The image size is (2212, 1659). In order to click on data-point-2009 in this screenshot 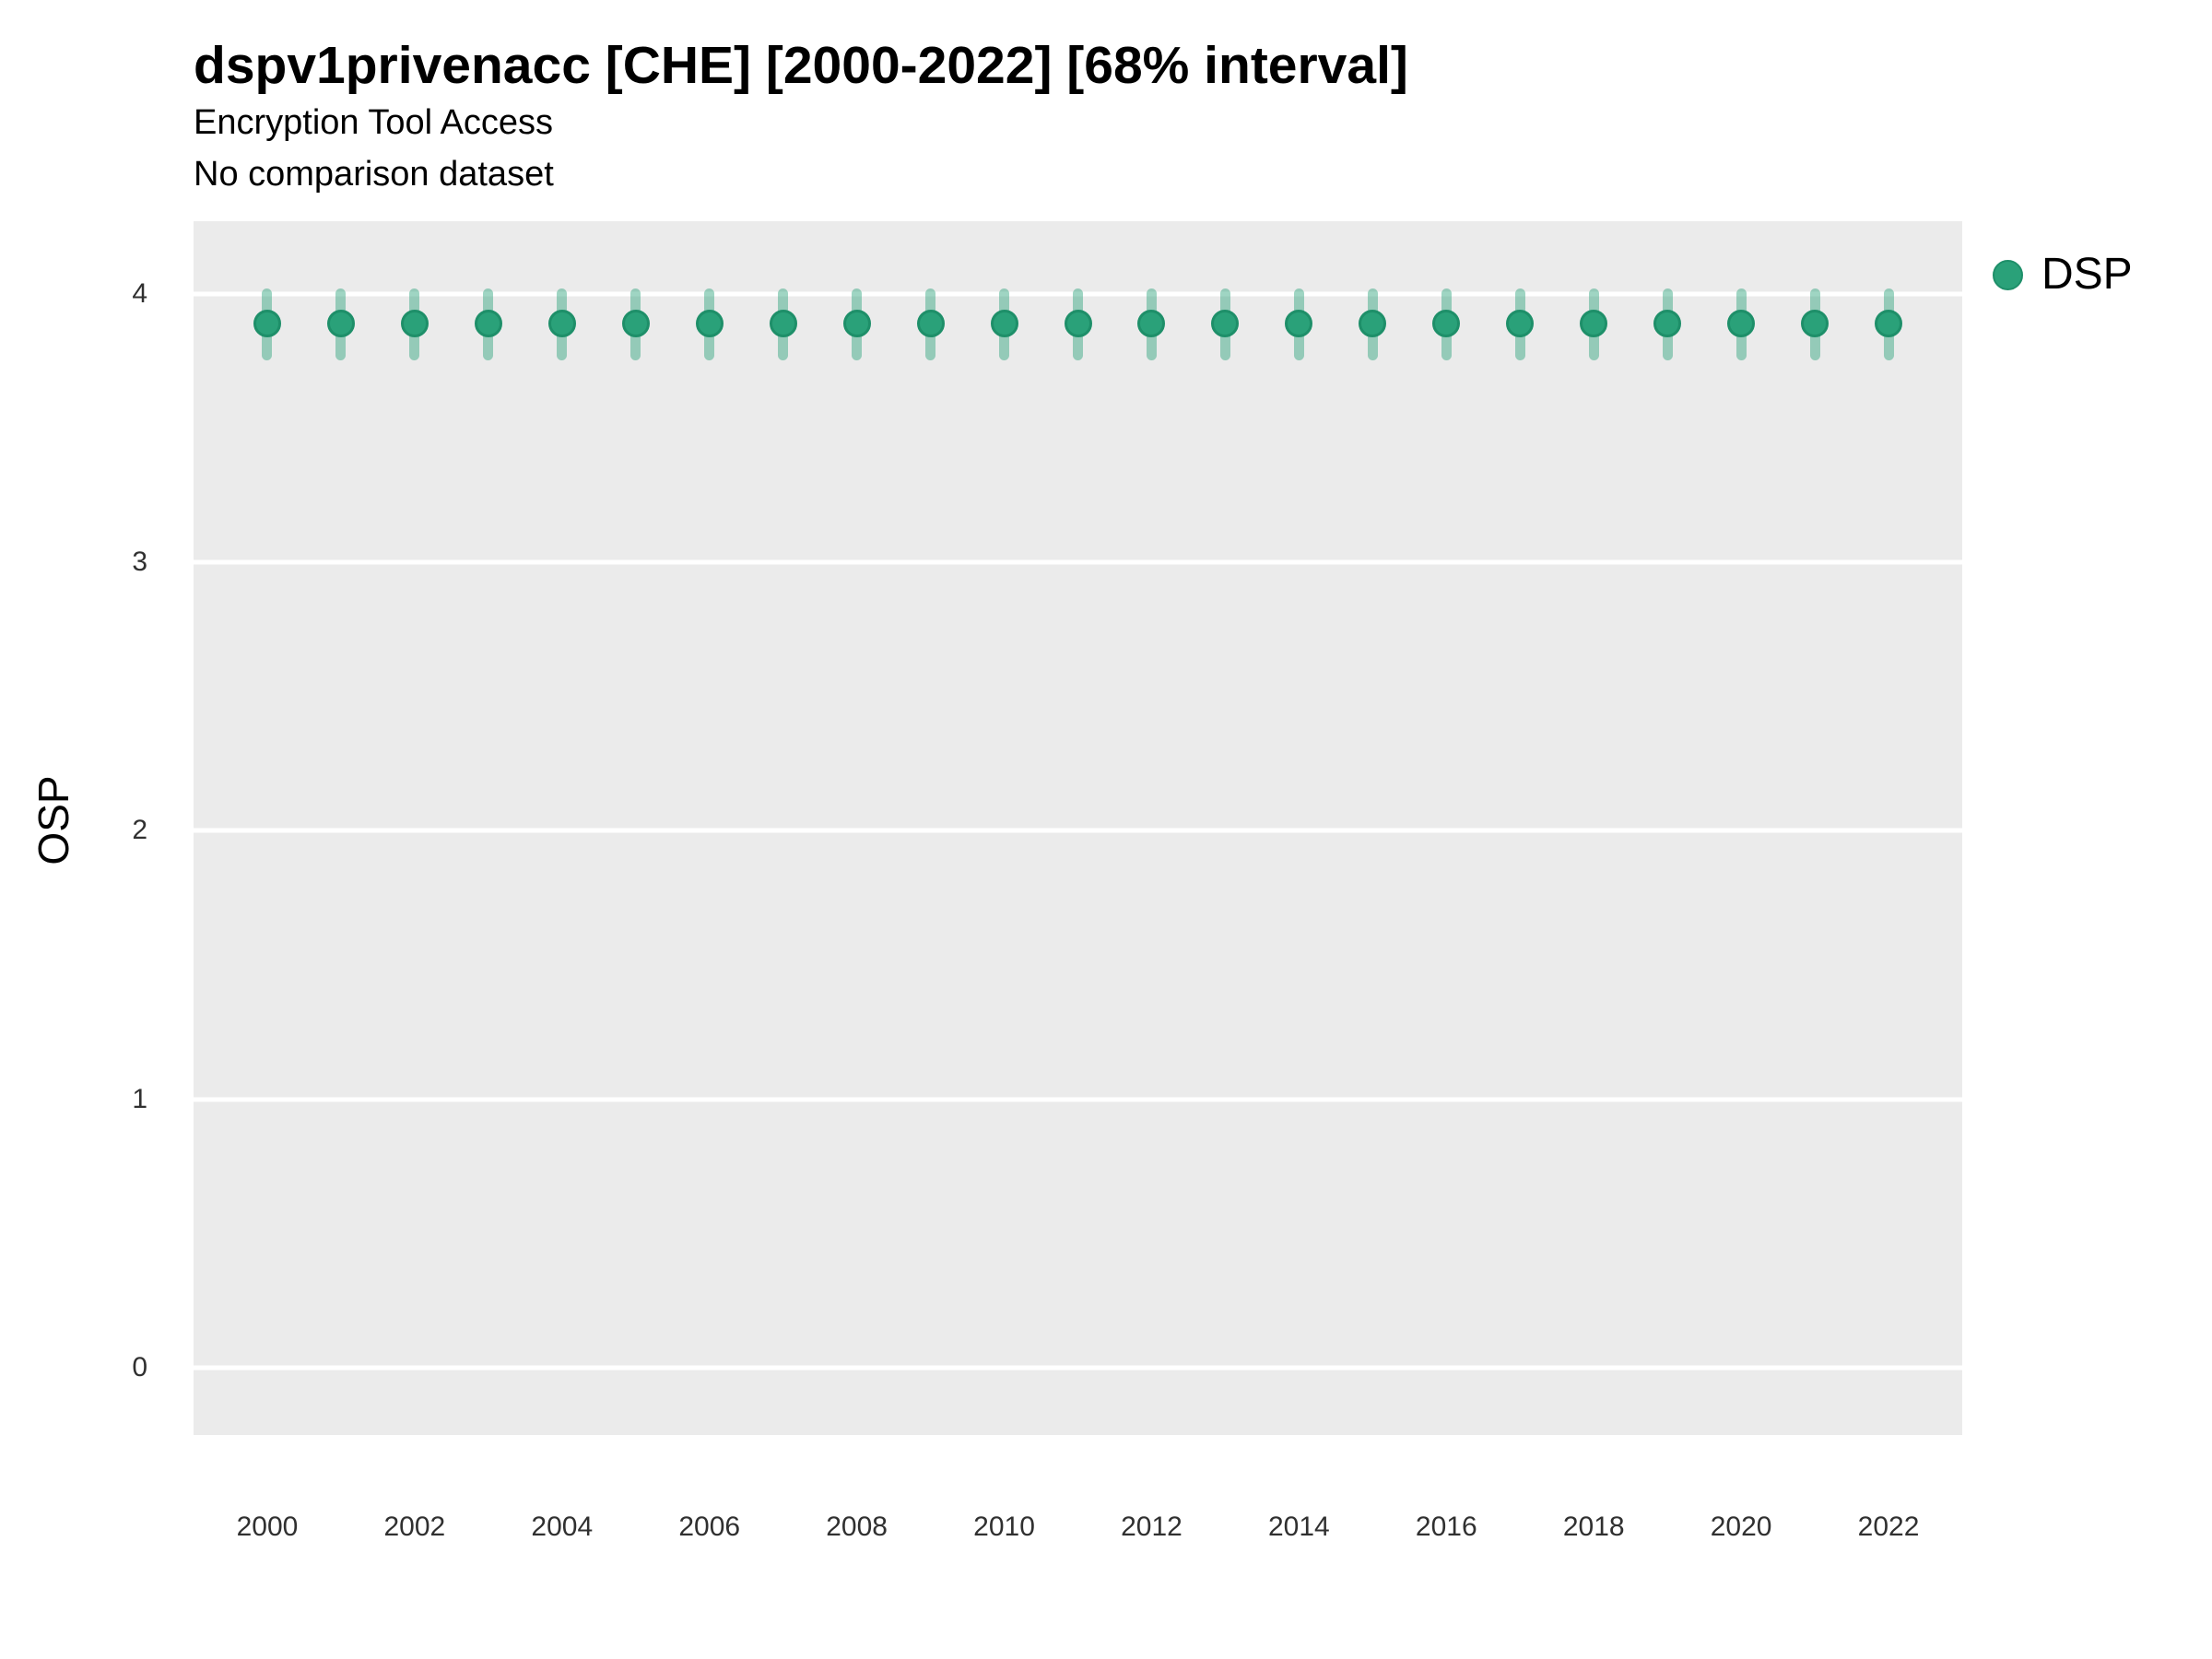, I will do `click(930, 323)`.